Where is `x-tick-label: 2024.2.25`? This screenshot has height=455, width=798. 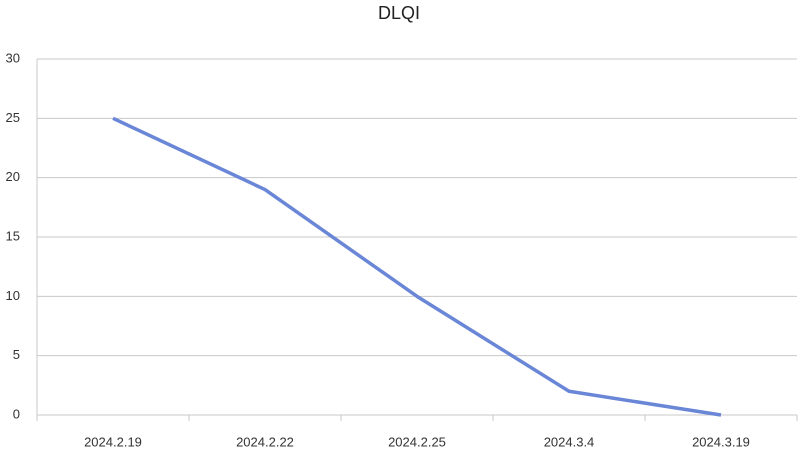 x-tick-label: 2024.2.25 is located at coordinates (417, 441).